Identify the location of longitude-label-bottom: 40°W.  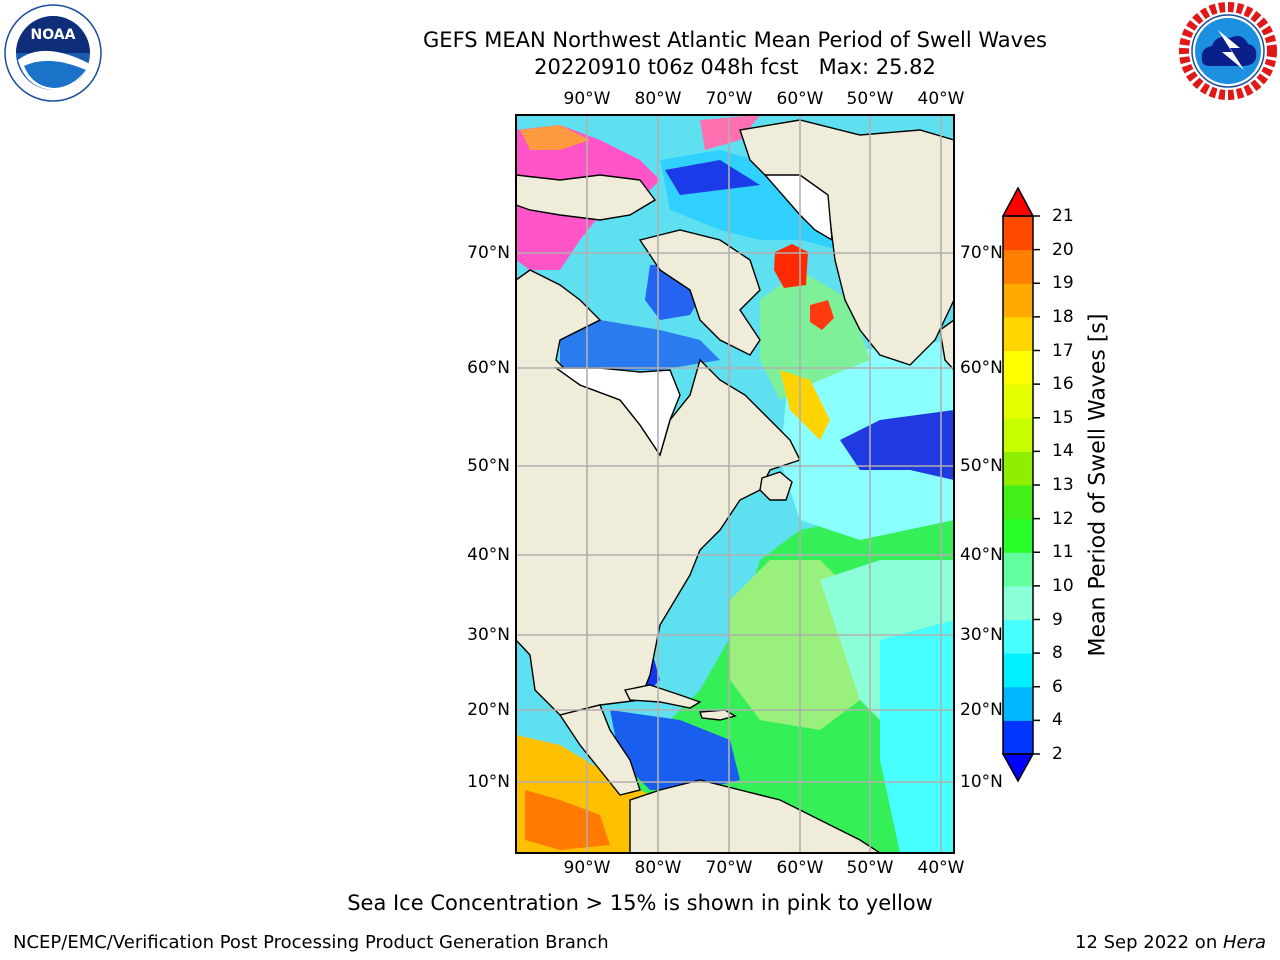
(941, 868).